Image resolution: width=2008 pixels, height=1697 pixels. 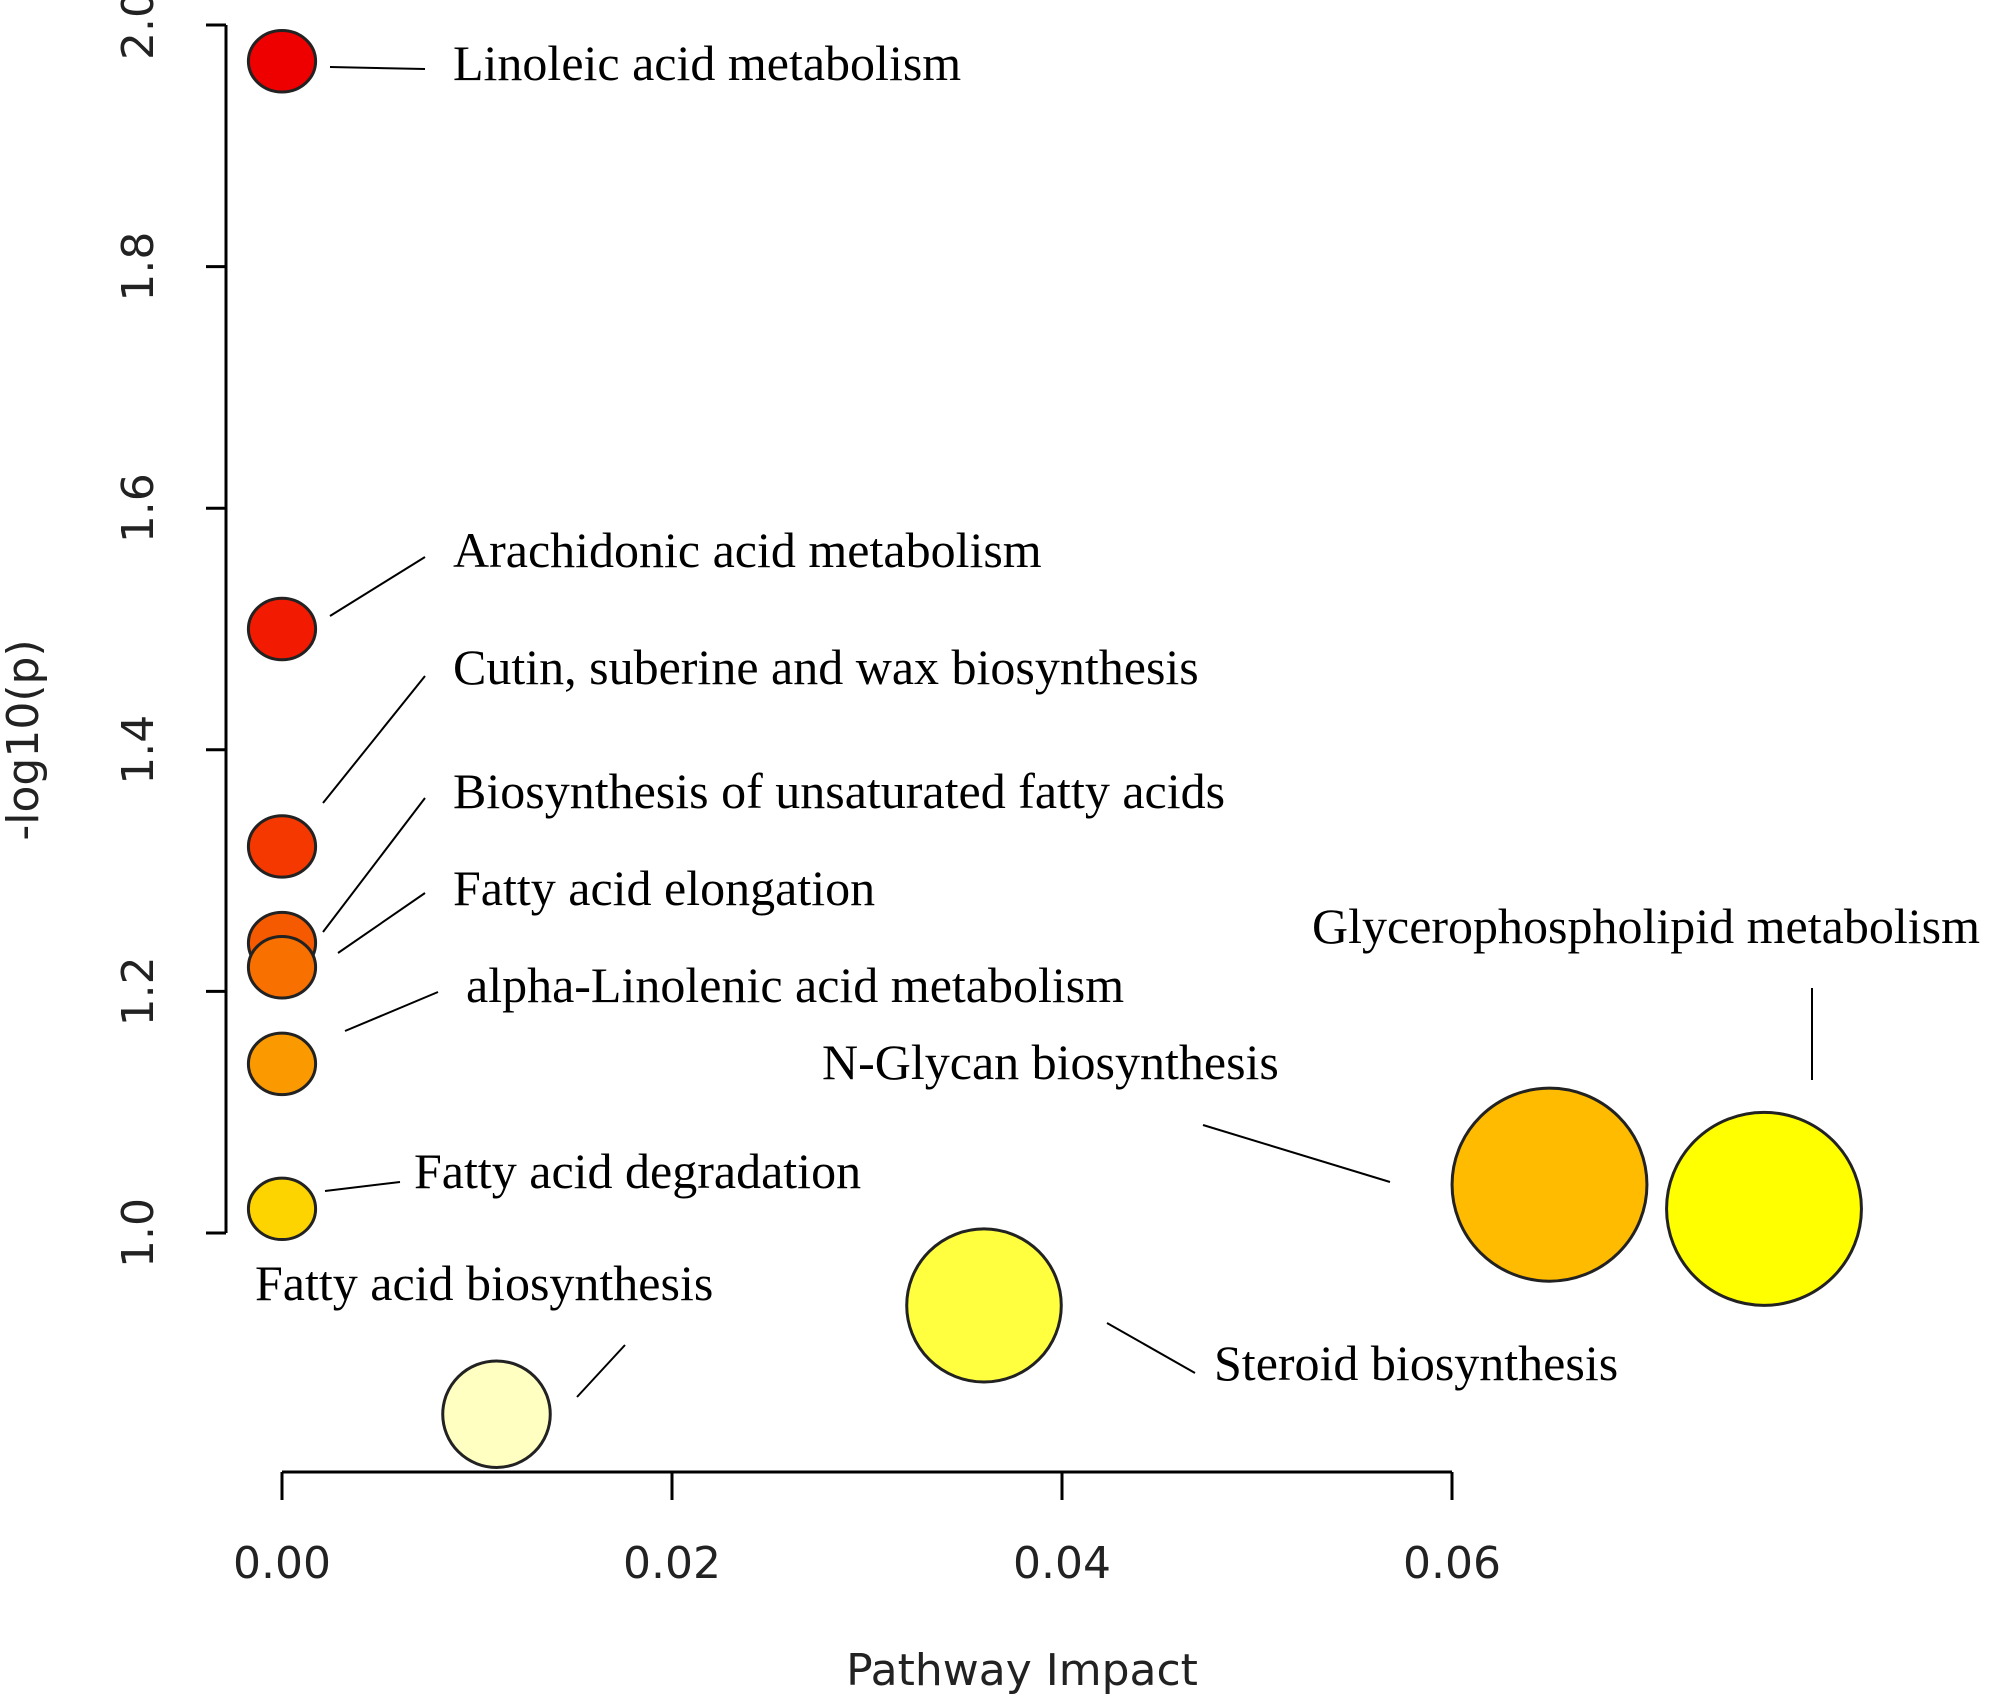 I want to click on x-axis-title: Pathway Impact, so click(x=1022, y=1670).